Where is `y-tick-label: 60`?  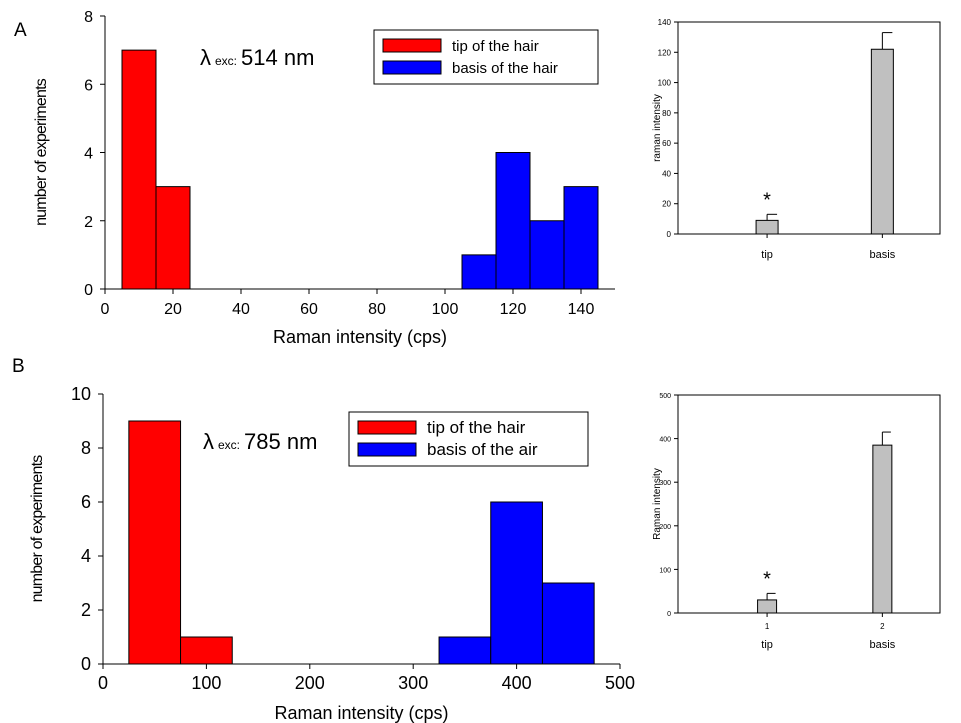
y-tick-label: 60 is located at coordinates (666, 143).